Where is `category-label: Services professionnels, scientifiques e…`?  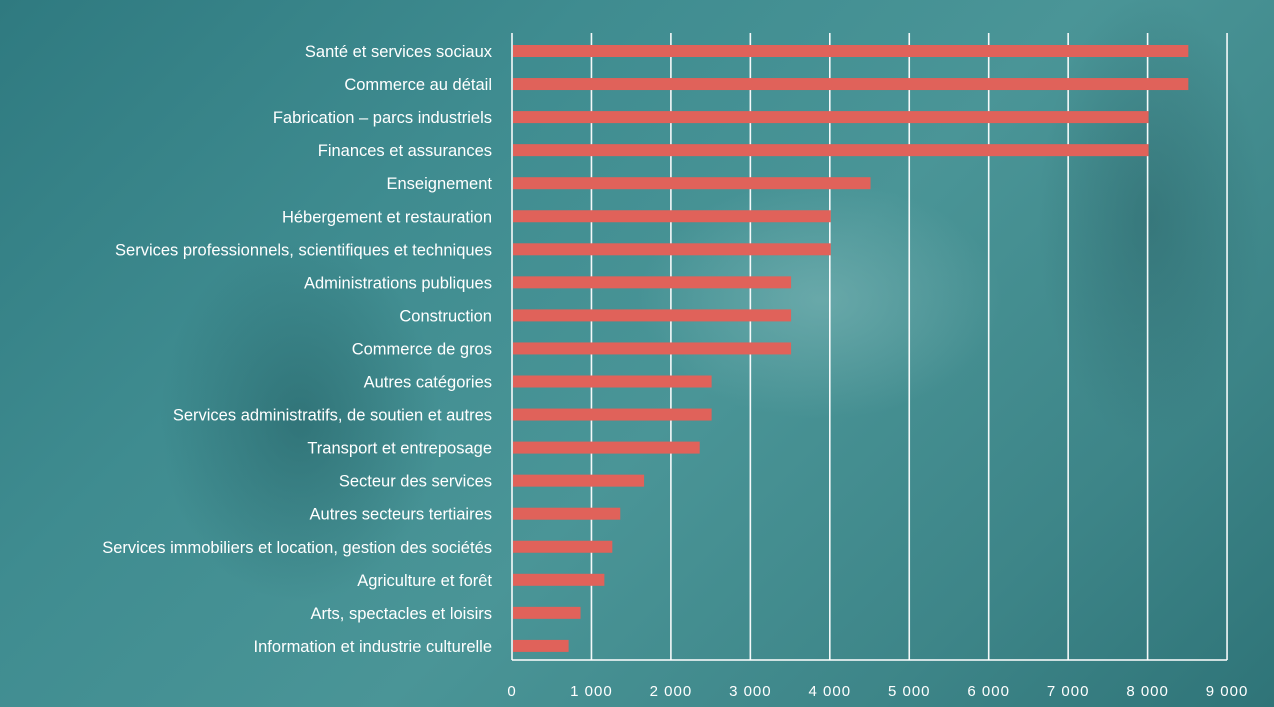
category-label: Services professionnels, scientifiques e… is located at coordinates (303, 250).